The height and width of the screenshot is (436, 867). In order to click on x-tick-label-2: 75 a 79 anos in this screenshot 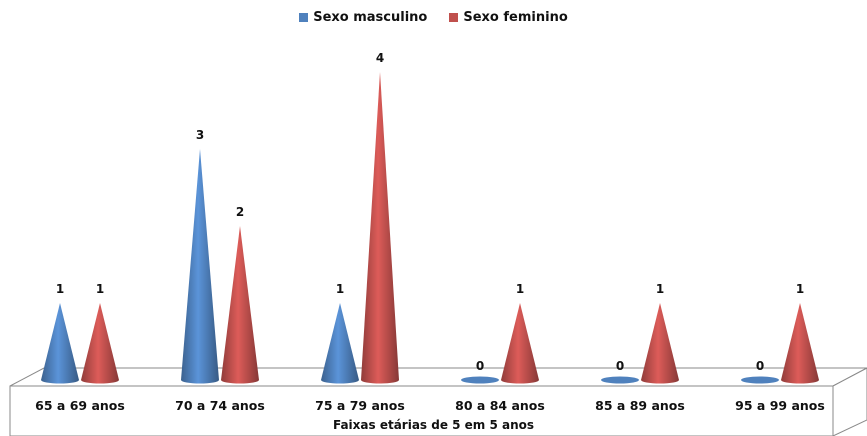, I will do `click(360, 405)`.